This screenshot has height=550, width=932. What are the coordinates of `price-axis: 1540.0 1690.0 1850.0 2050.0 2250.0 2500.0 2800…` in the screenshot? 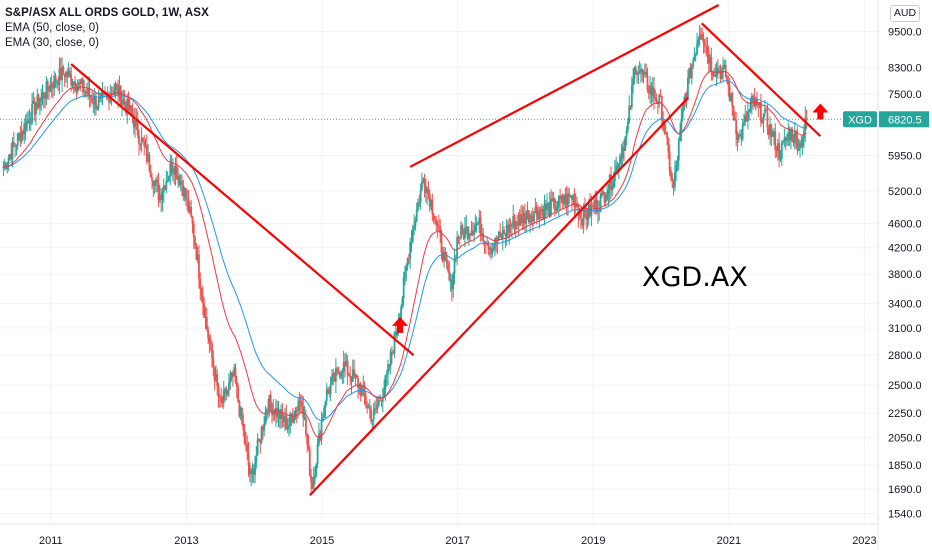 It's located at (899, 275).